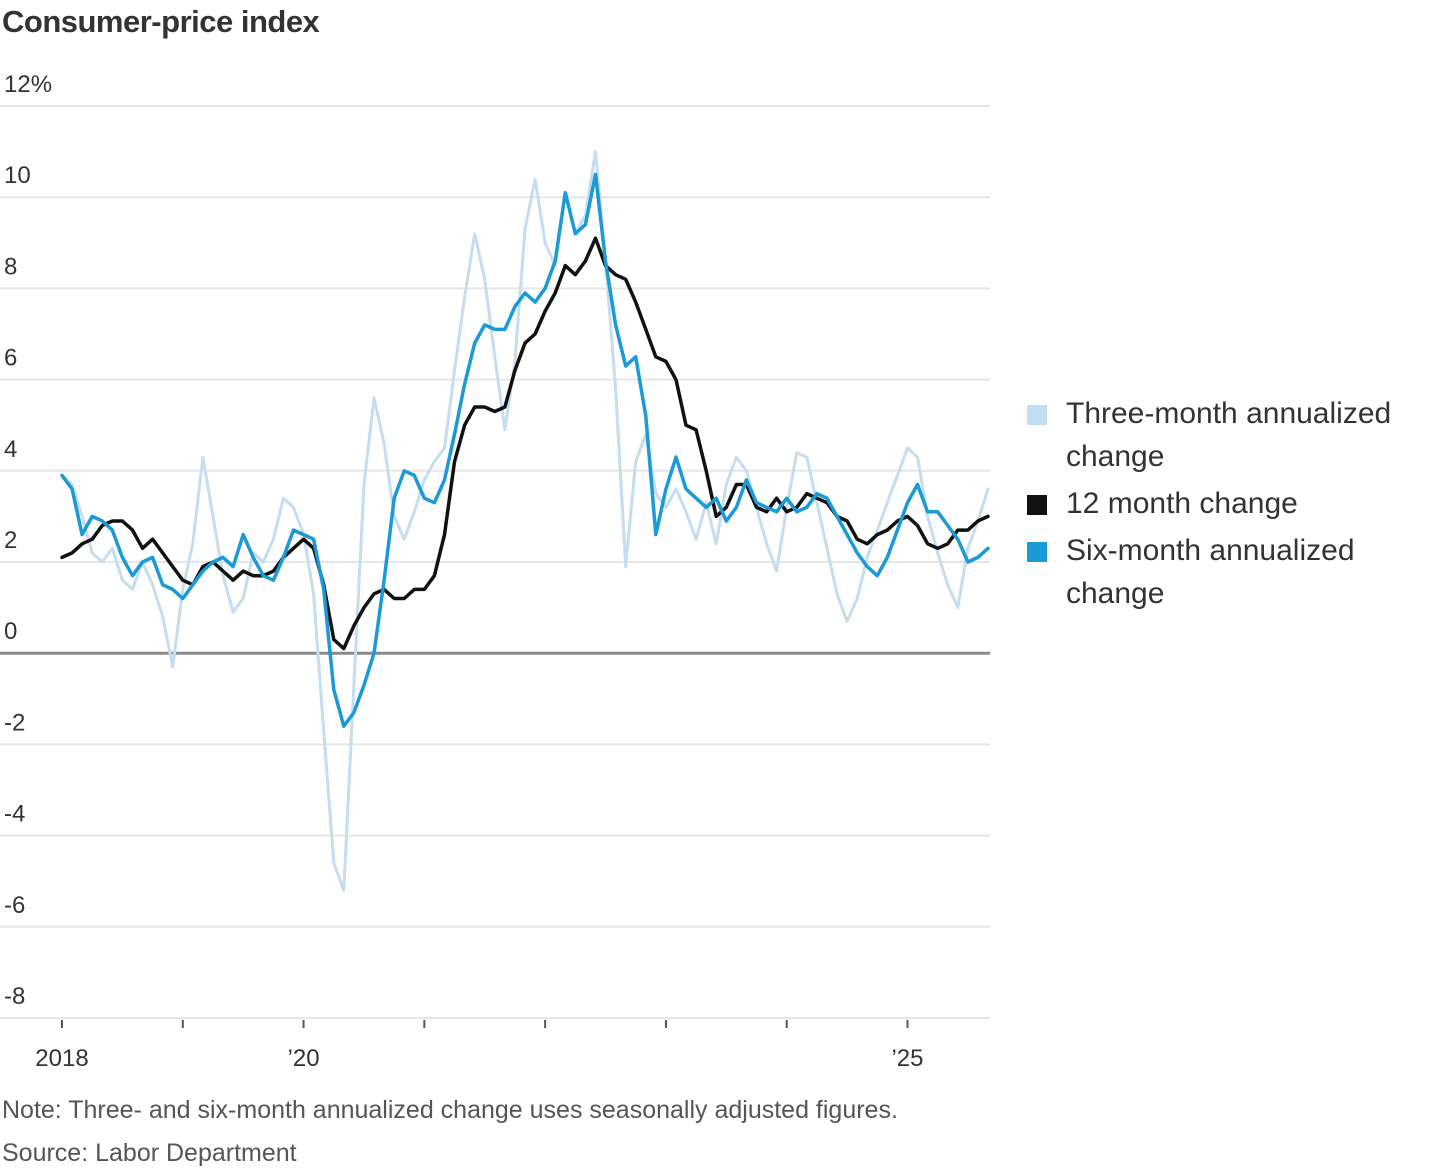  What do you see at coordinates (304, 1058) in the screenshot?
I see `x-tick-label: ’20` at bounding box center [304, 1058].